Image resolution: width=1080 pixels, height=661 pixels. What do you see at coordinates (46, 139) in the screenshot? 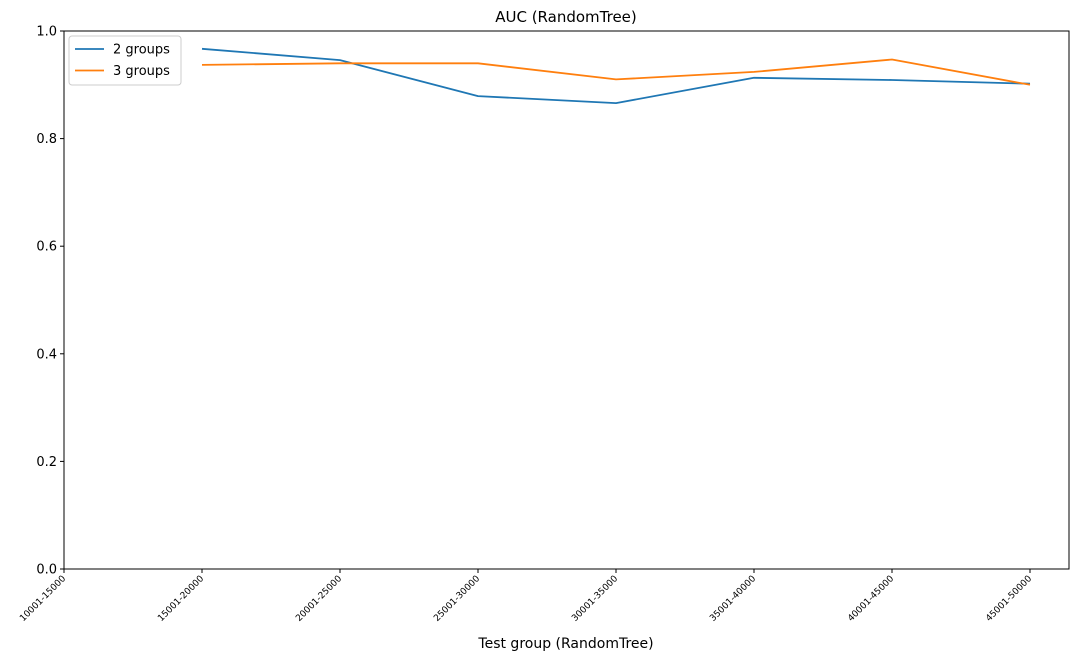
I see `y-tick-label: 0.8` at bounding box center [46, 139].